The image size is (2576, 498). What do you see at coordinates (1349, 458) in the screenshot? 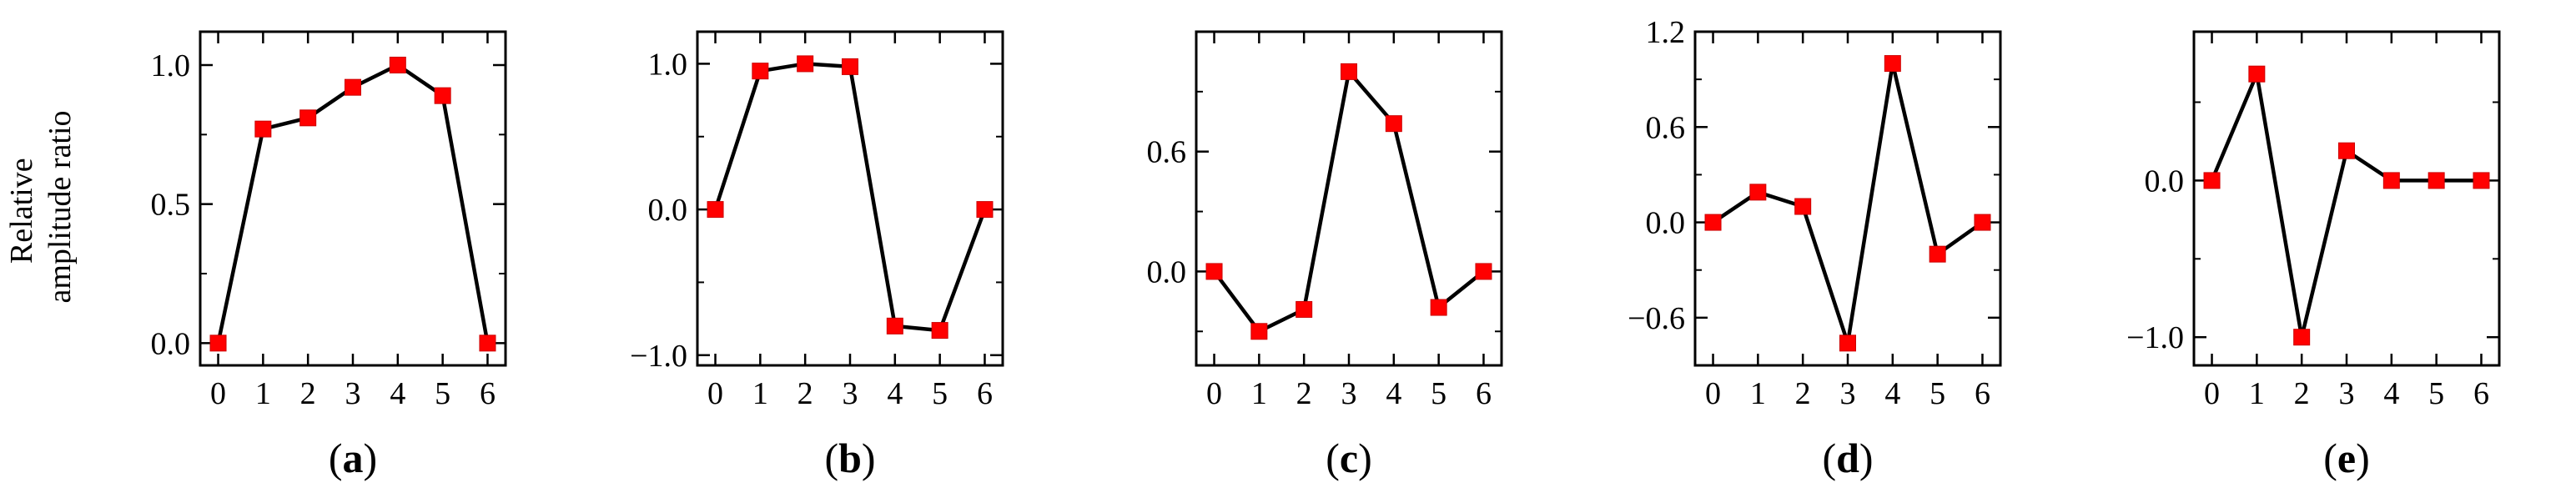
I see `panel-label: (c)` at bounding box center [1349, 458].